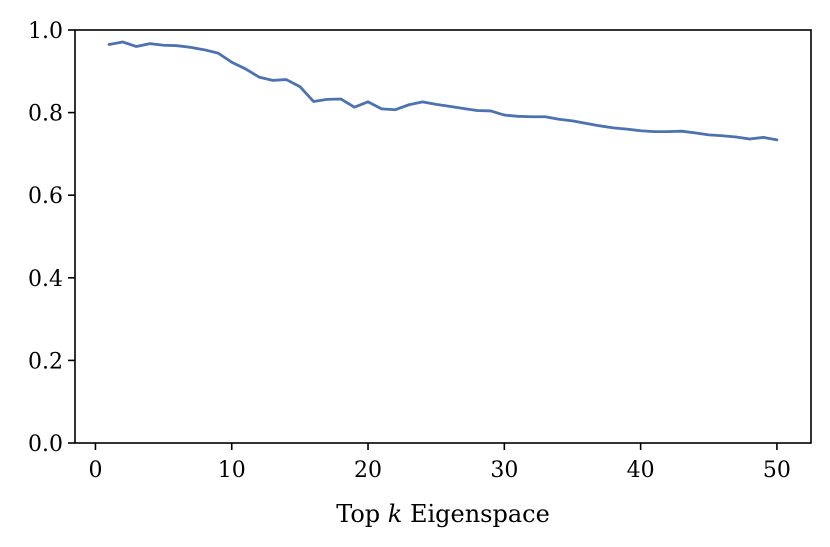 Image resolution: width=830 pixels, height=547 pixels. I want to click on y-axis-ticks: 0.0 0.2 0.4 0.6 0.8 1.0, so click(51, 238).